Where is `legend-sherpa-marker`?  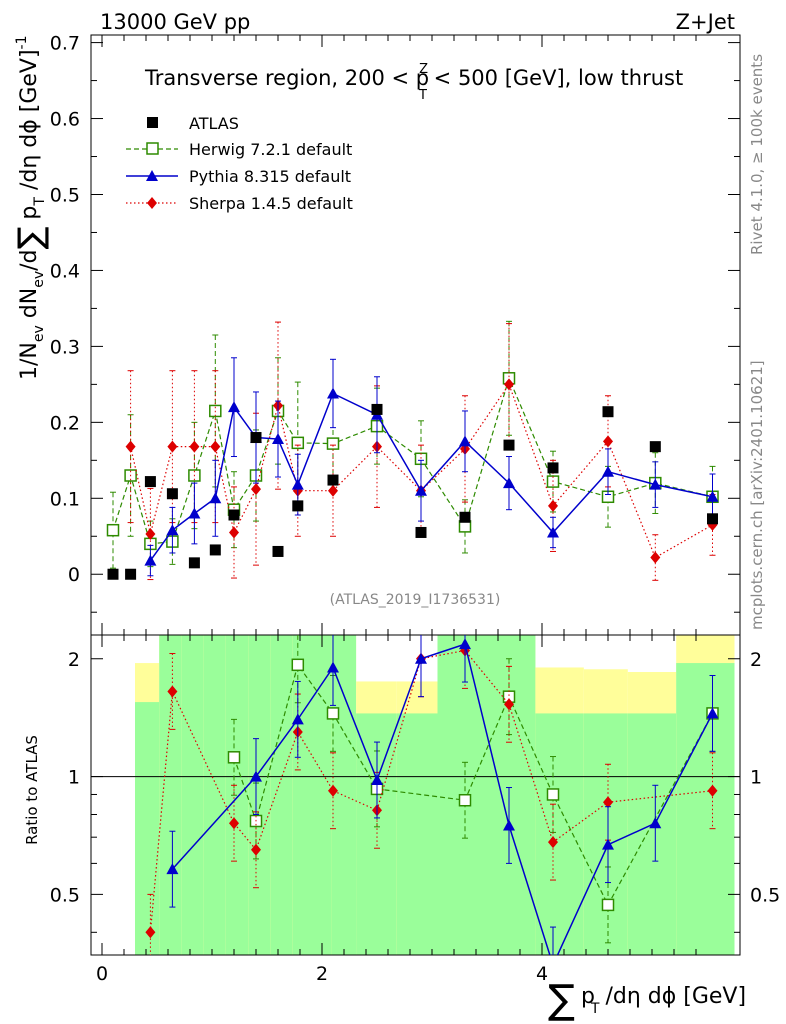
legend-sherpa-marker is located at coordinates (152, 203).